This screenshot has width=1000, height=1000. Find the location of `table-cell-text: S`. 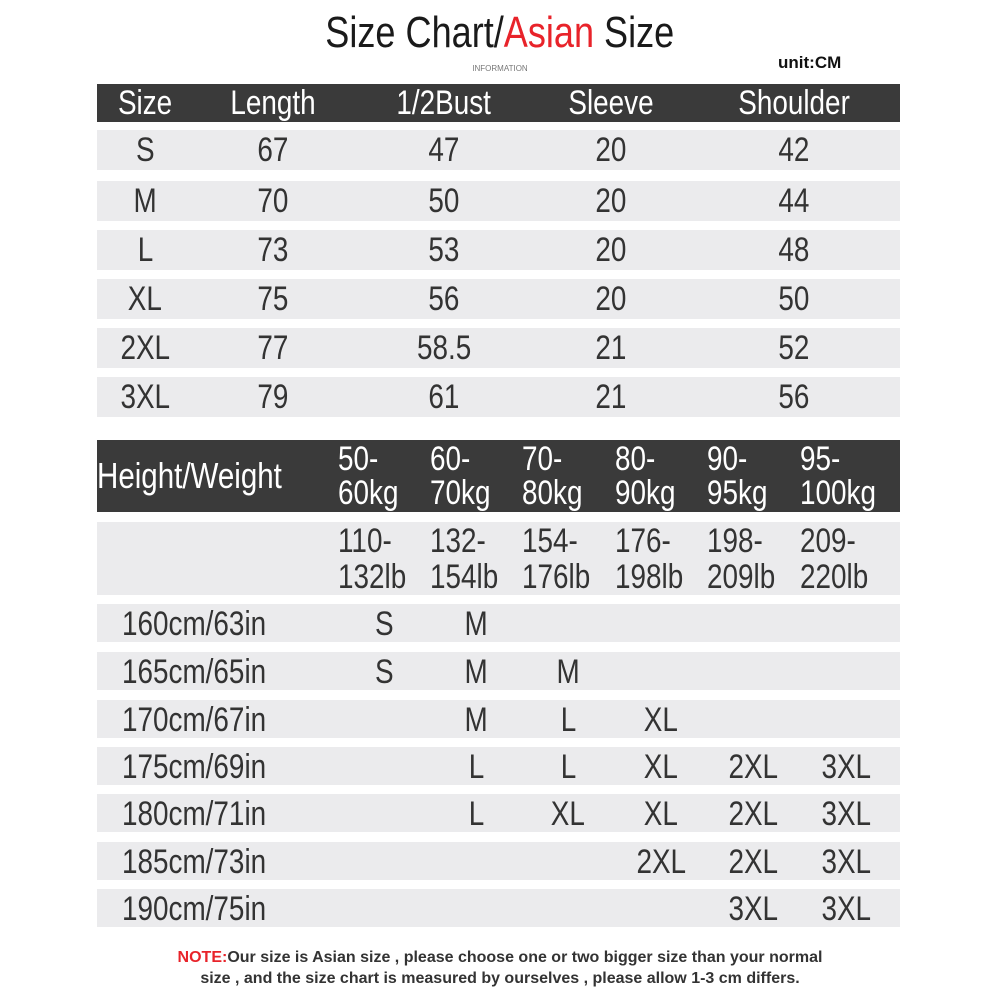

table-cell-text: S is located at coordinates (145, 150).